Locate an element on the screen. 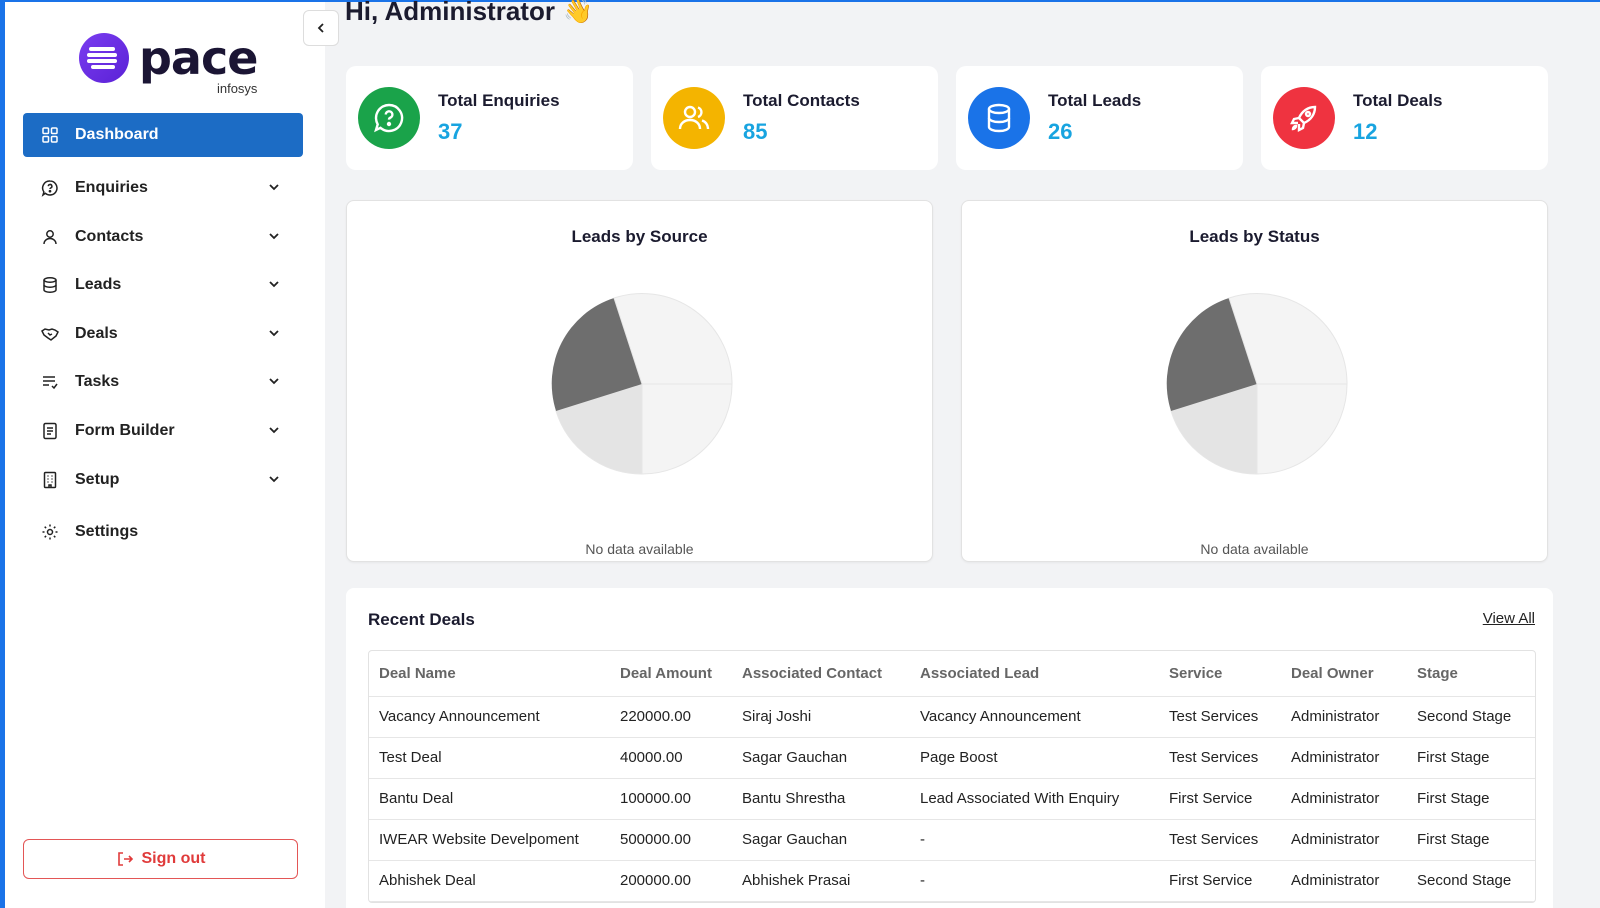 Image resolution: width=1600 pixels, height=908 pixels. stat-card-leads: Total Leads 26 is located at coordinates (1099, 118).